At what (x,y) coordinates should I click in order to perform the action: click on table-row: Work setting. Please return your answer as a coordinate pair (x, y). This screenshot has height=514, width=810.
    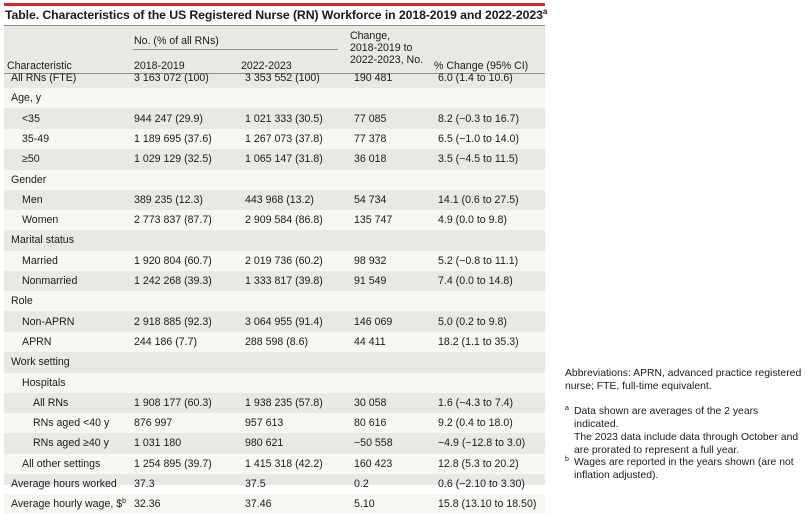
    Looking at the image, I should click on (274, 362).